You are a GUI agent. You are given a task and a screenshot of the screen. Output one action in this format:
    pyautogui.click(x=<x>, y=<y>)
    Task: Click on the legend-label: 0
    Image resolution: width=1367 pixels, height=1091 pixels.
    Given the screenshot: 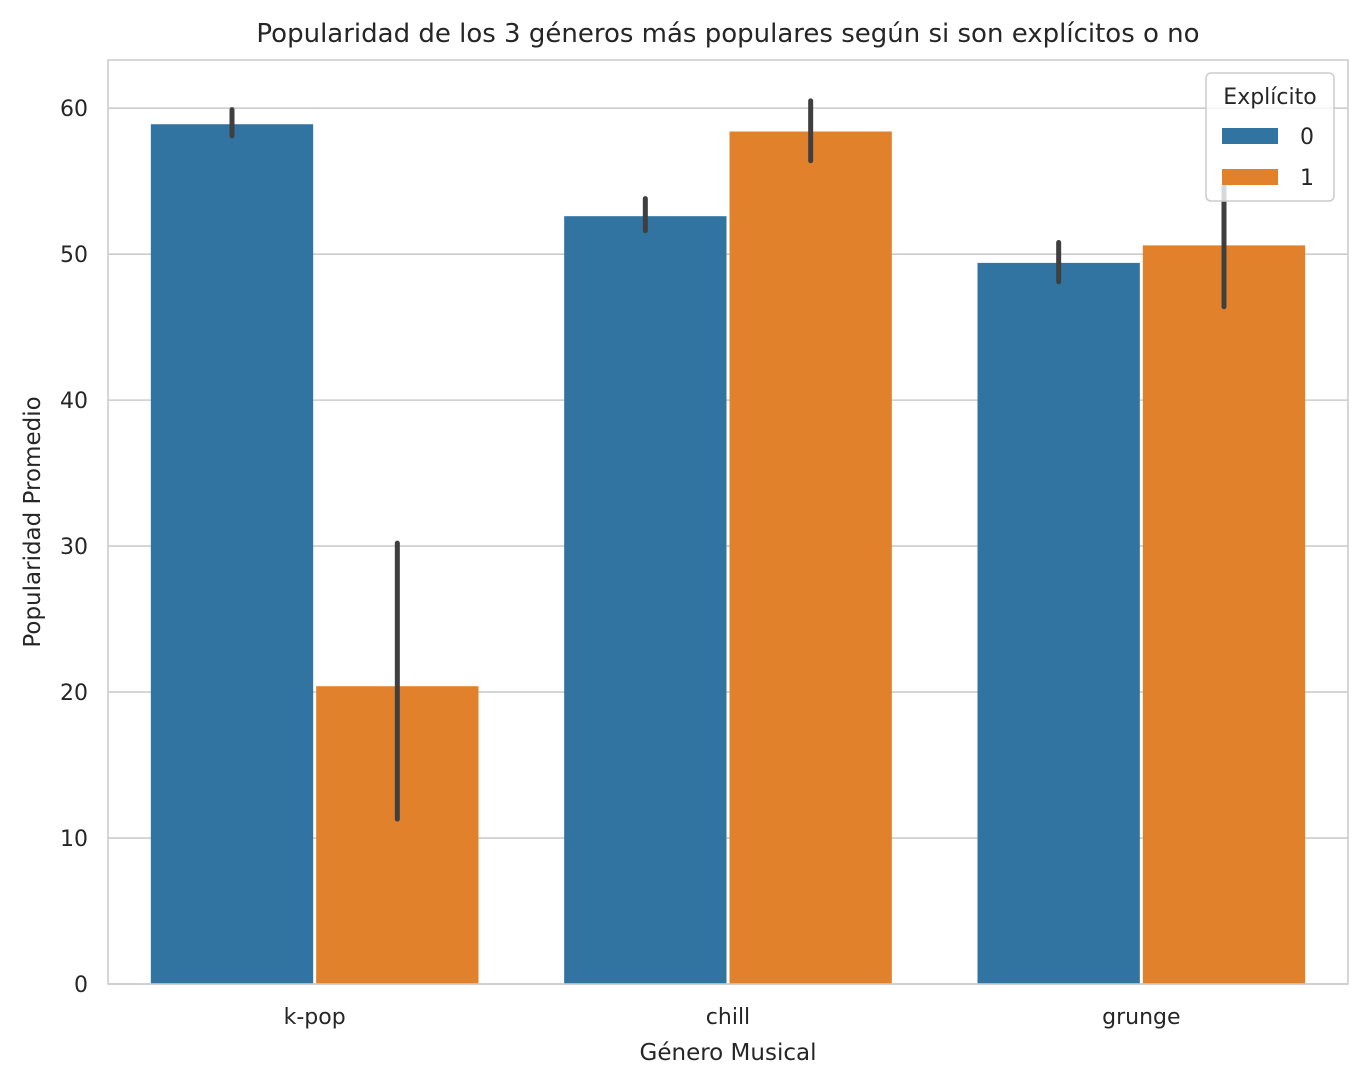 What is the action you would take?
    pyautogui.click(x=1307, y=137)
    